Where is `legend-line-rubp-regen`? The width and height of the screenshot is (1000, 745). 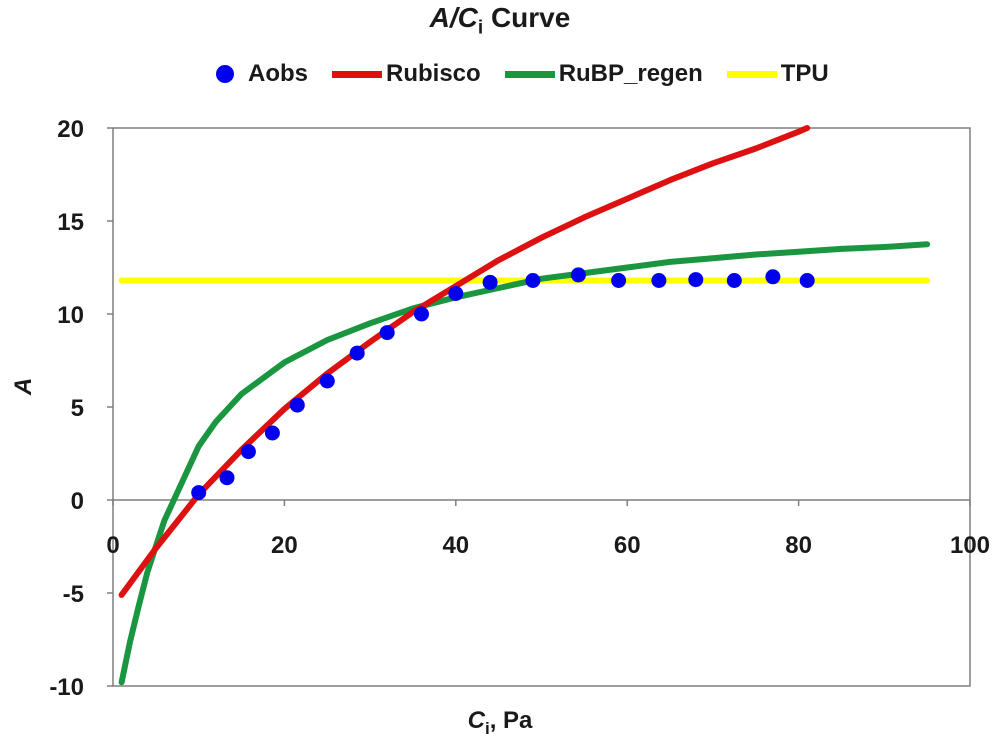 legend-line-rubp-regen is located at coordinates (529, 74).